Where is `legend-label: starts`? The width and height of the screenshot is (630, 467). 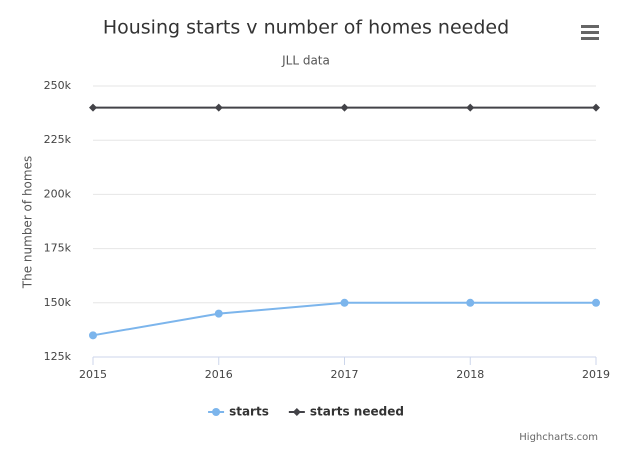
legend-label: starts is located at coordinates (249, 412).